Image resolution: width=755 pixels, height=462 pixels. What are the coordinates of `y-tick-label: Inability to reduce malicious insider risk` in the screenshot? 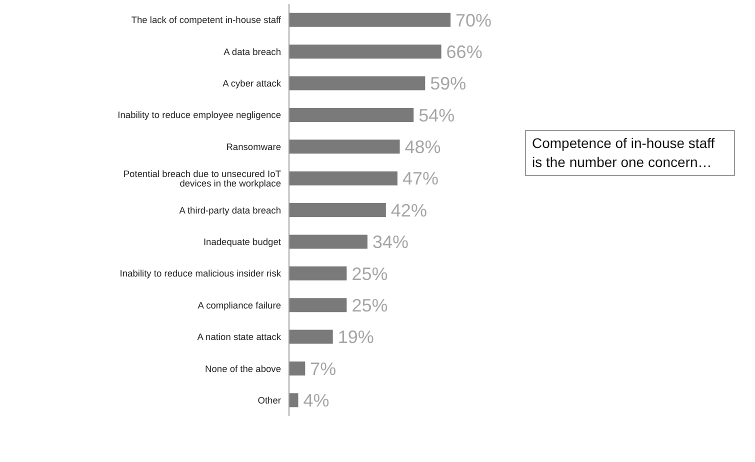 It's located at (201, 273).